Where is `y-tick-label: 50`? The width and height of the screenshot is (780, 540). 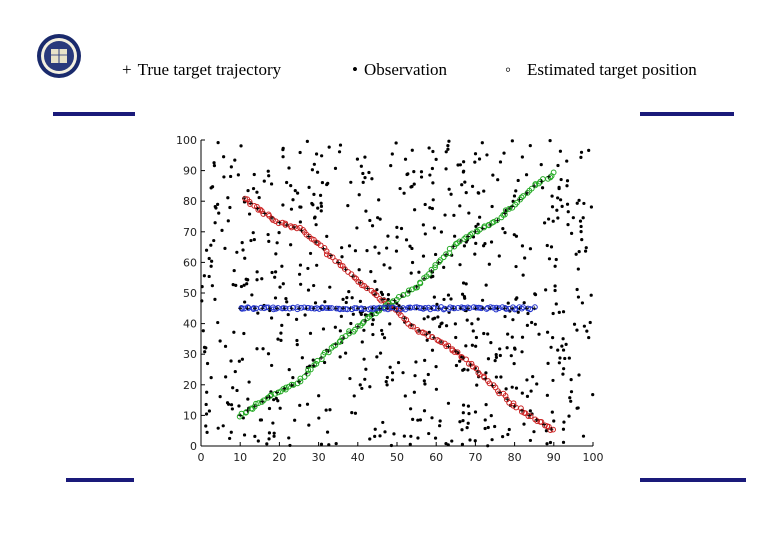 y-tick-label: 50 is located at coordinates (190, 293).